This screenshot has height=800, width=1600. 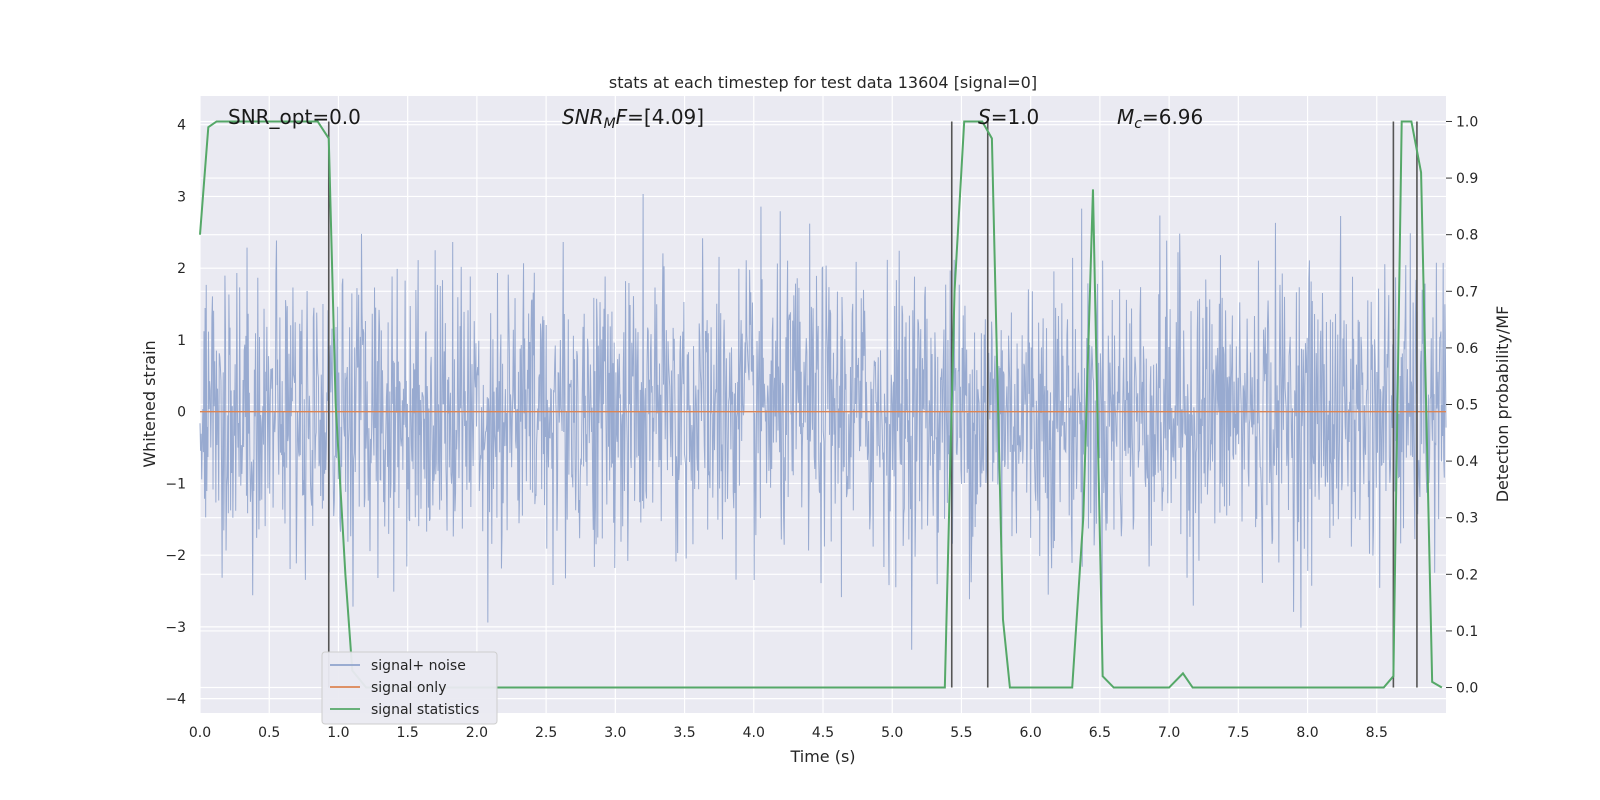 What do you see at coordinates (1467, 179) in the screenshot?
I see `y-right-tick-label: 0.9` at bounding box center [1467, 179].